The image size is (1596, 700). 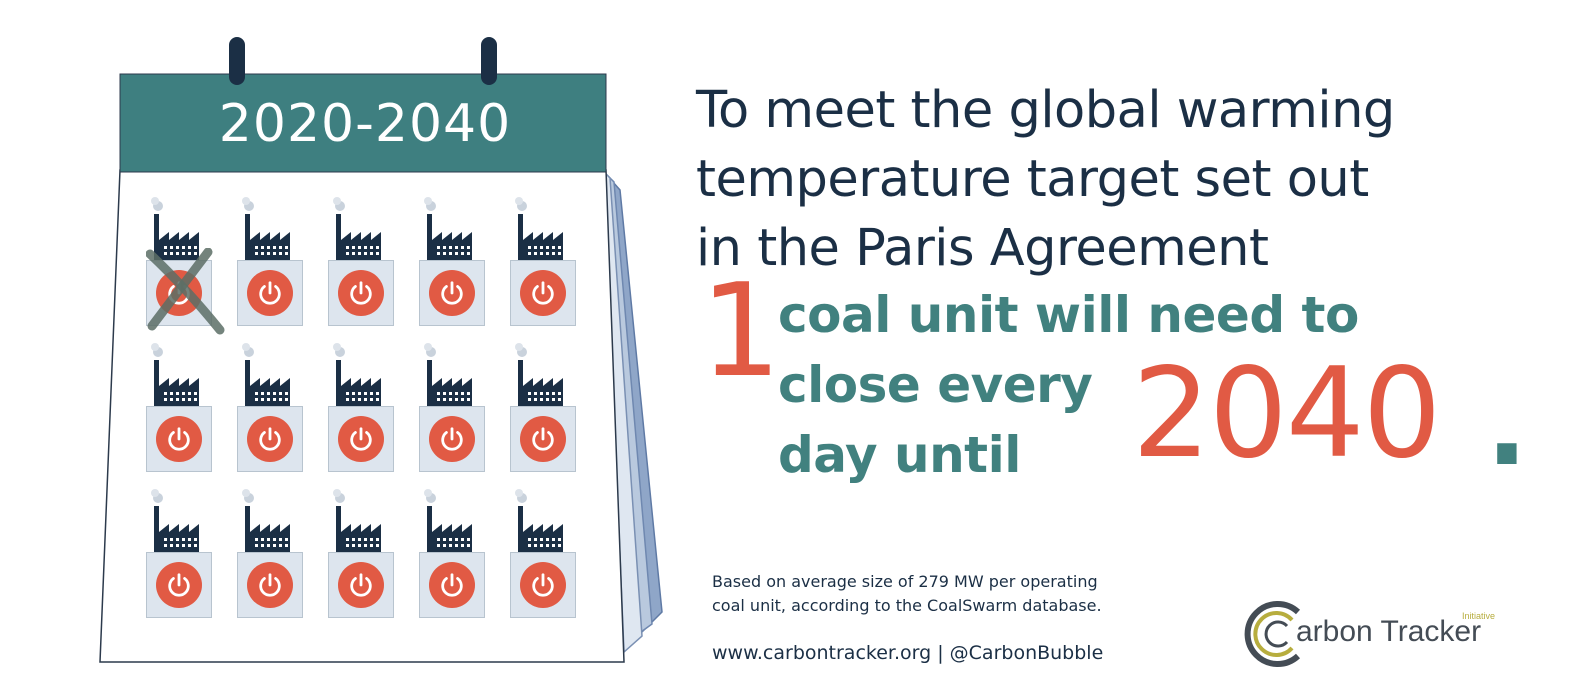 What do you see at coordinates (982, 248) in the screenshot?
I see `headline-line: in the Paris Agreement` at bounding box center [982, 248].